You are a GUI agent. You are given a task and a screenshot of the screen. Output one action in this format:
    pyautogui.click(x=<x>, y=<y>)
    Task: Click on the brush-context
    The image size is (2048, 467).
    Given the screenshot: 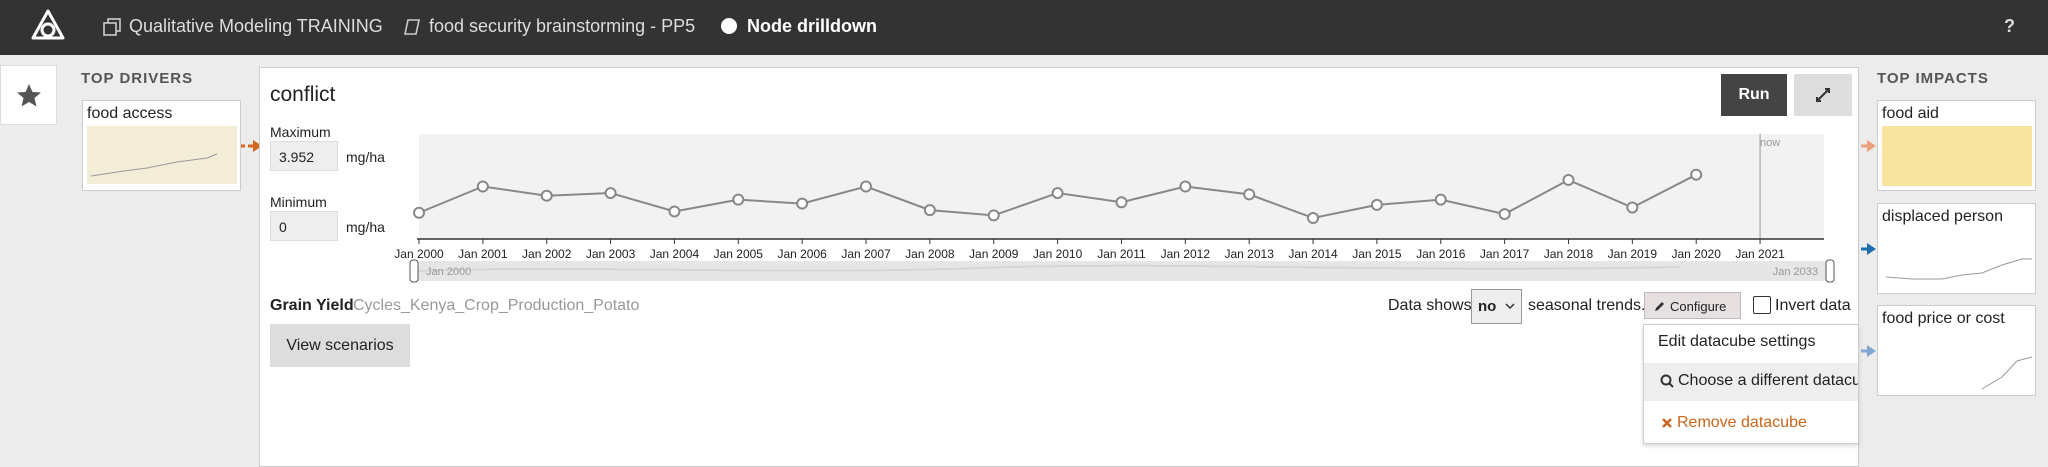 What is the action you would take?
    pyautogui.click(x=1049, y=268)
    